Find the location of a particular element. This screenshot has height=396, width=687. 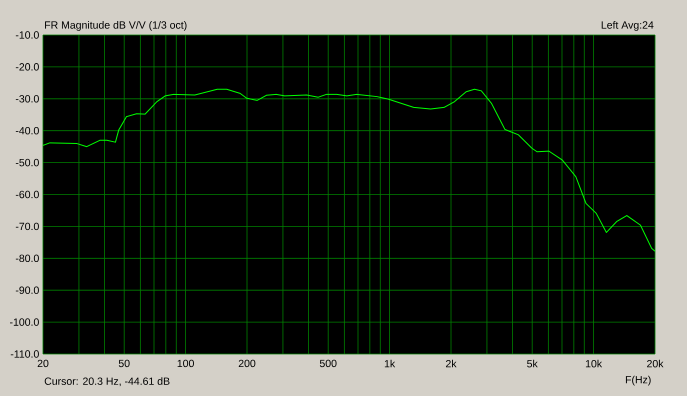

y-tick-label: -50.0 is located at coordinates (27, 162).